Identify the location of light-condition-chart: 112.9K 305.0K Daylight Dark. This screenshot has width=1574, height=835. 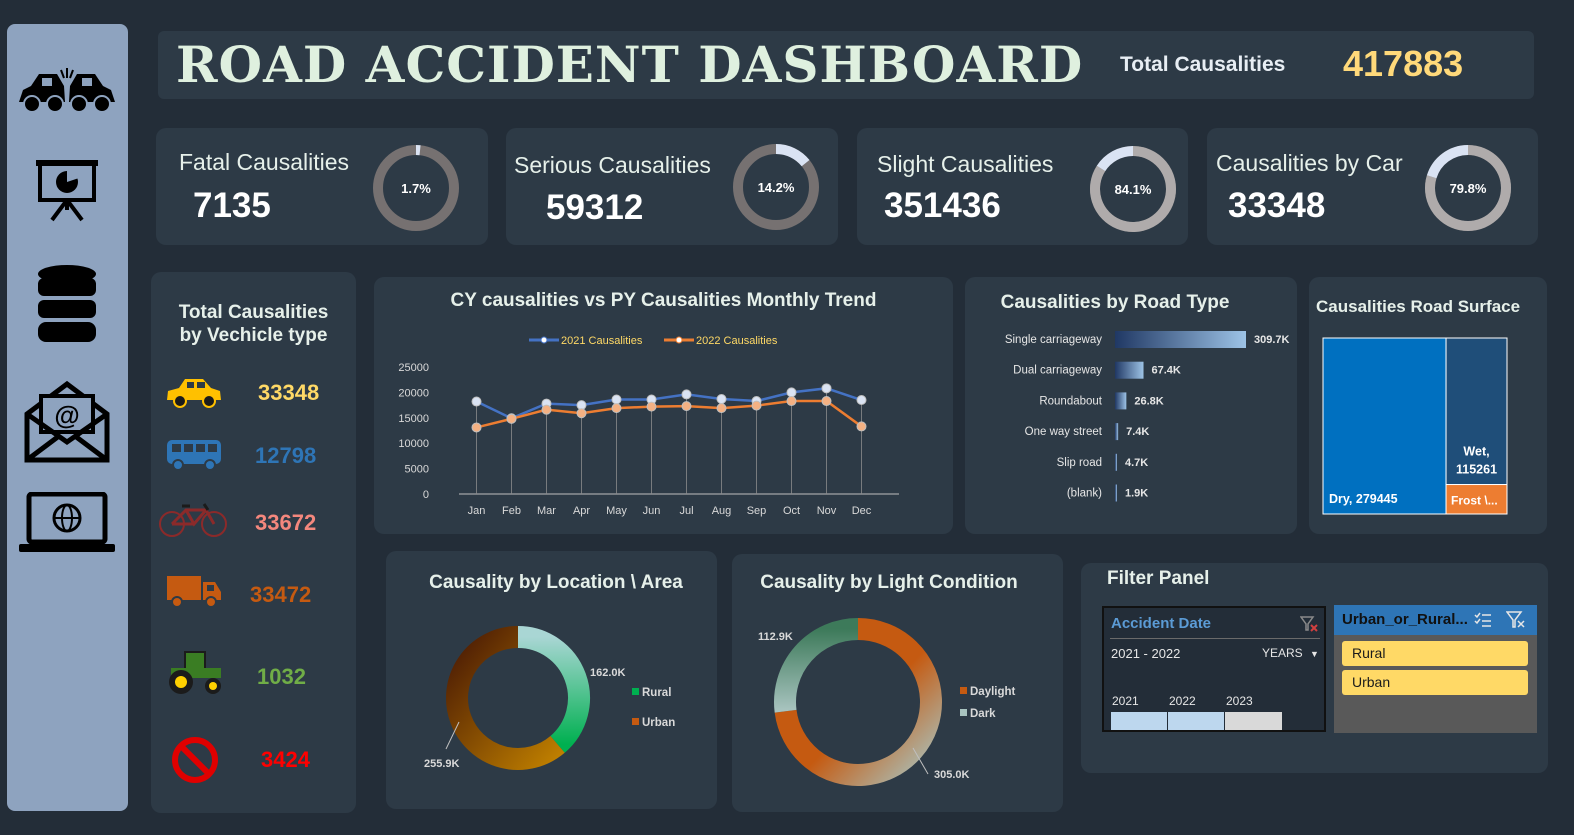
(887, 702).